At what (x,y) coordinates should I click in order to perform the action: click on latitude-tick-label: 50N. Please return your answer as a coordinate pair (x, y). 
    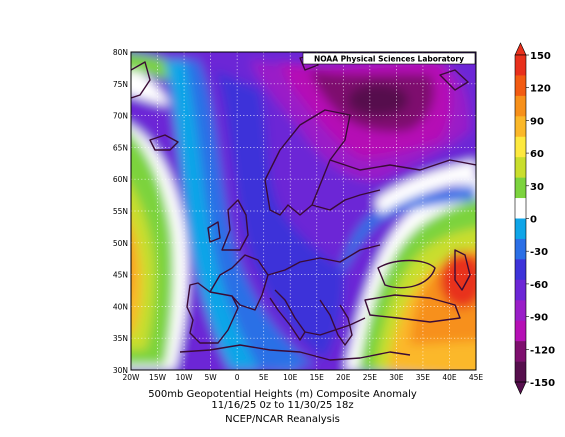
    Looking at the image, I should click on (120, 243).